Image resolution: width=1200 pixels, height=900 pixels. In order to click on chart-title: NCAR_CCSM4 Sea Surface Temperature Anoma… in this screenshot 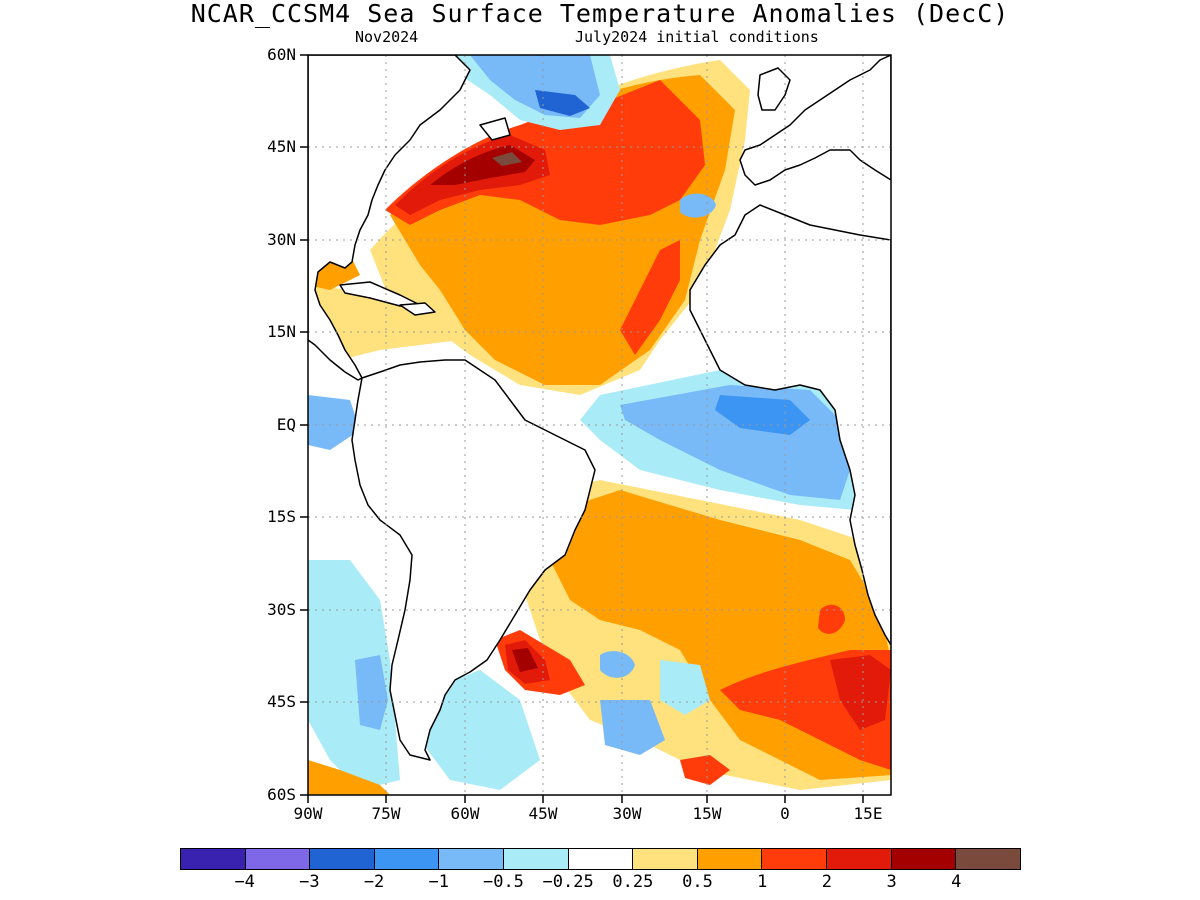, I will do `click(600, 14)`.